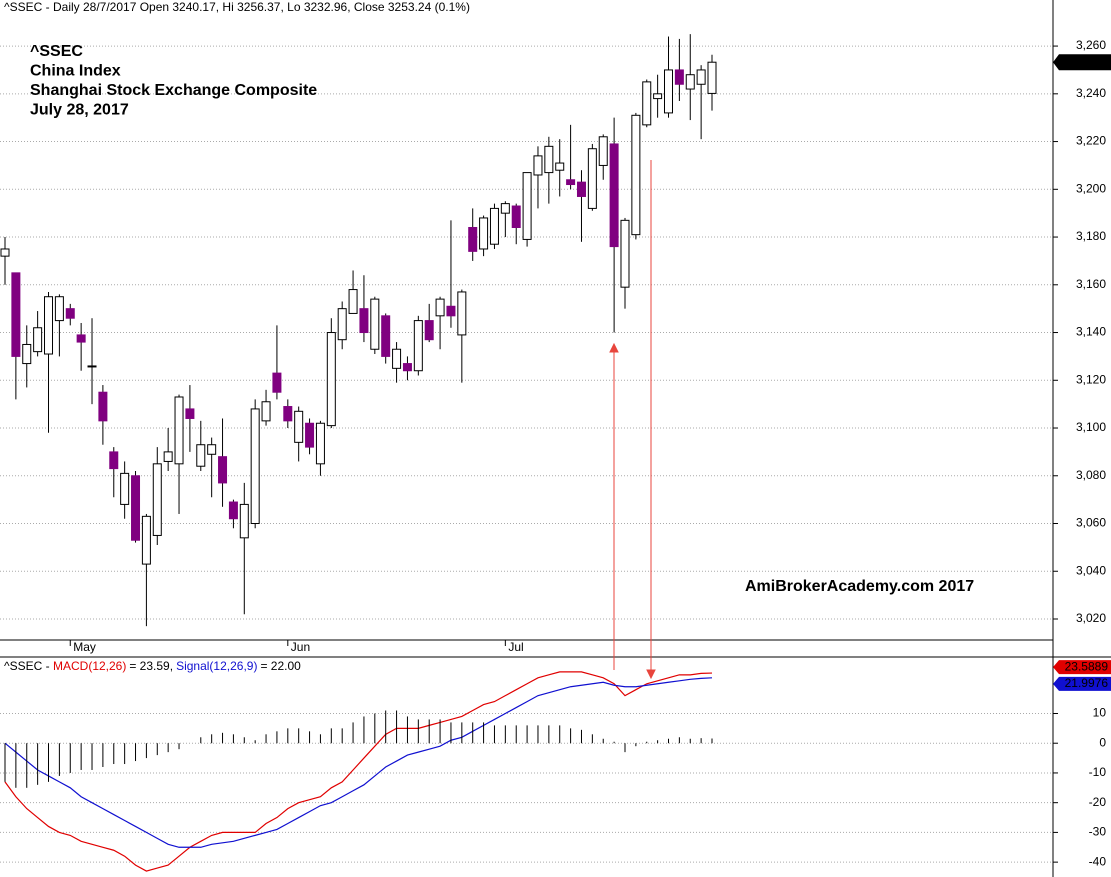  I want to click on arrows, so click(632, 420).